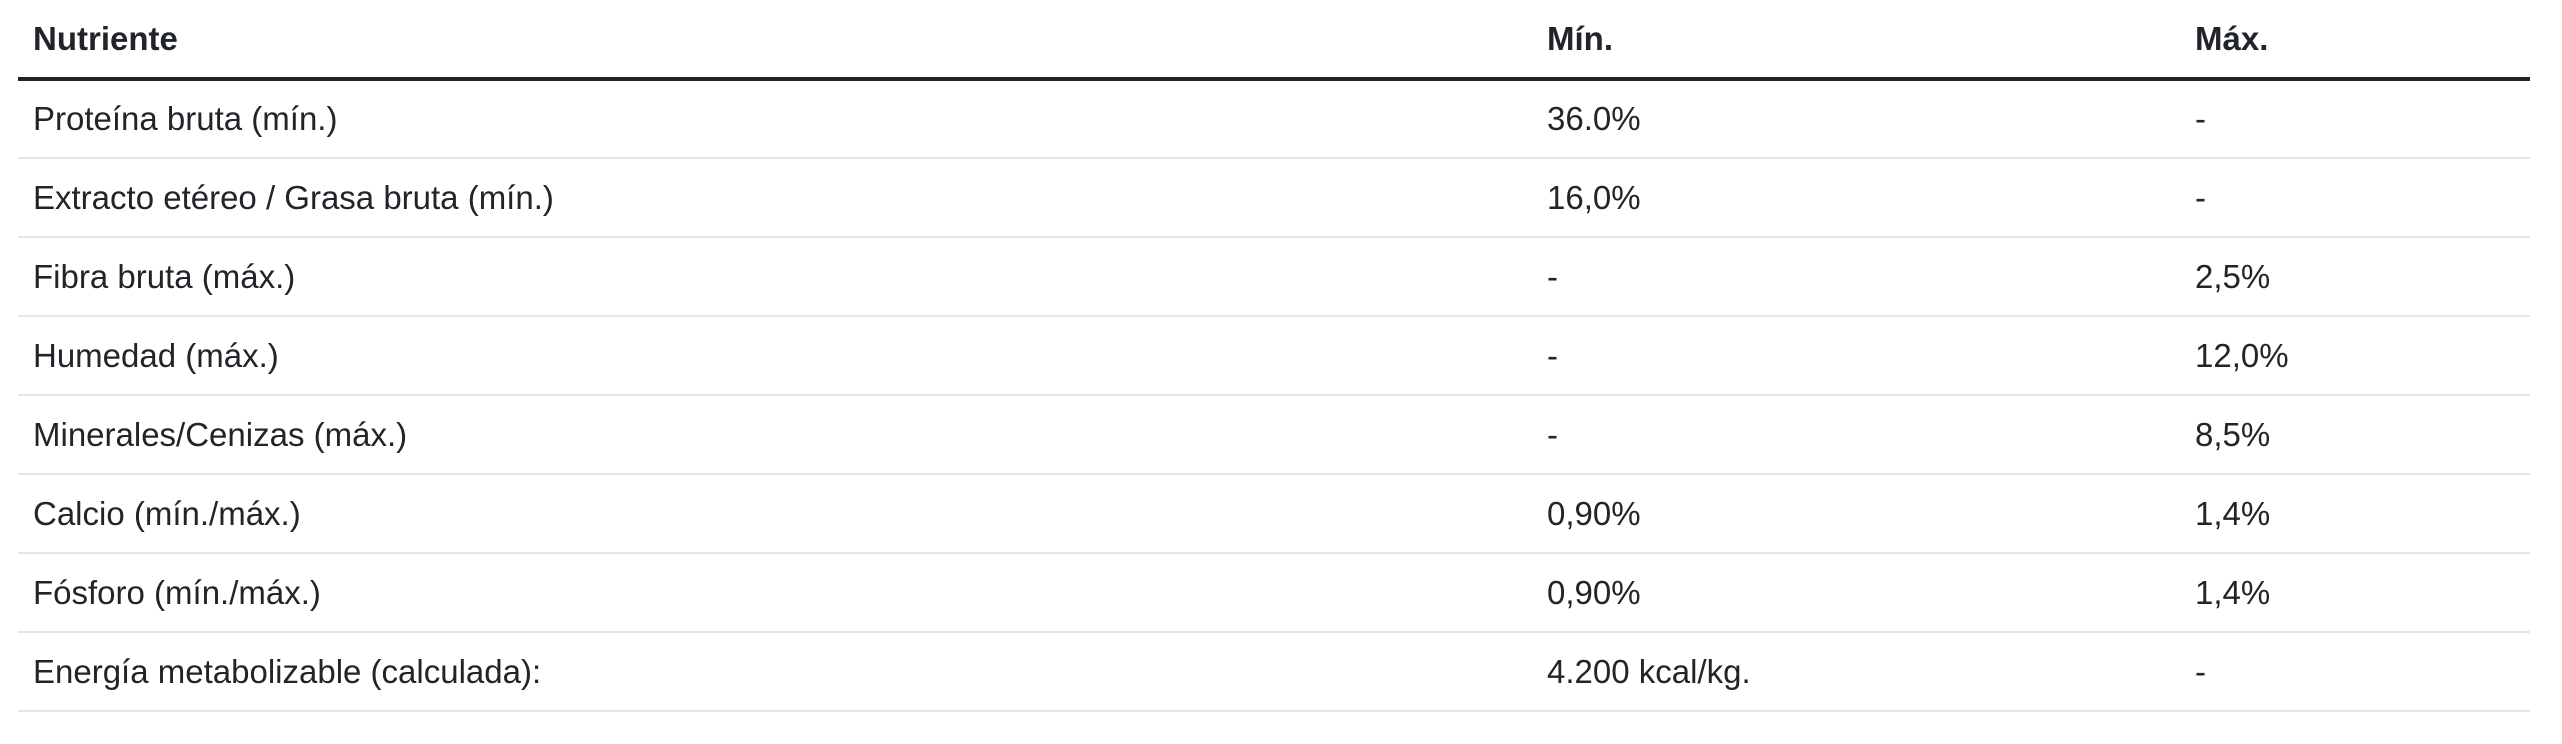  I want to click on table-row: Calcio (mín./máx.) 0,90% 1,4%, so click(1274, 514).